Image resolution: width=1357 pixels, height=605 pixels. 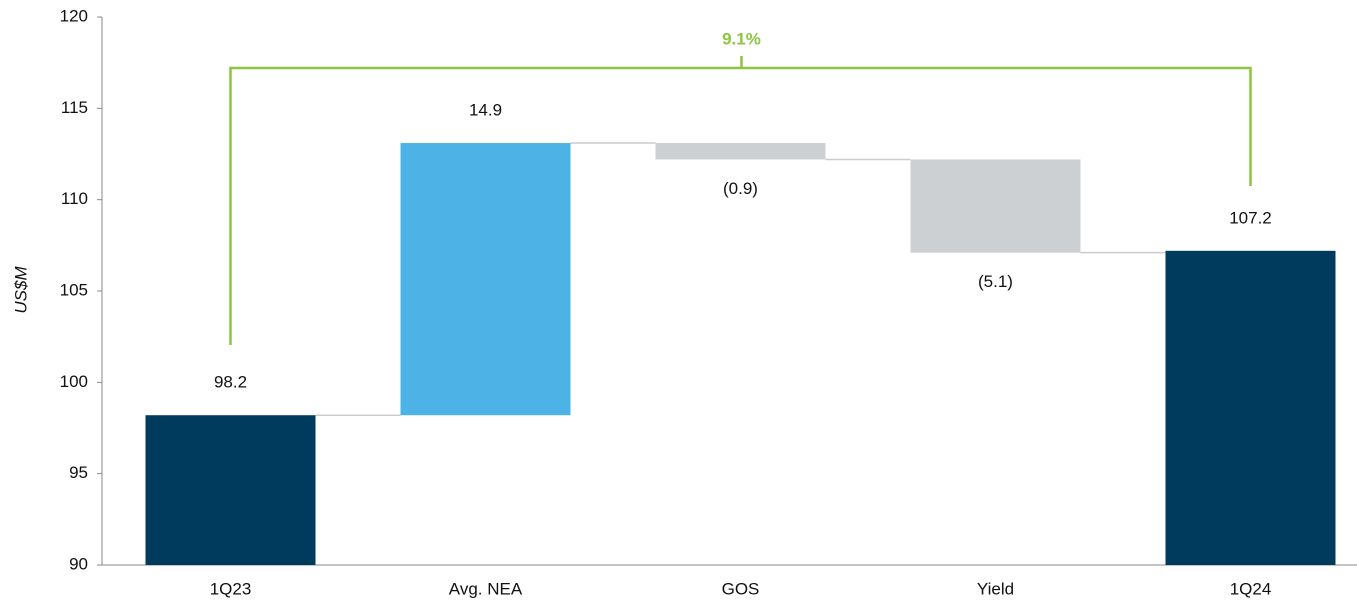 I want to click on y-tick-label: 105, so click(x=74, y=289).